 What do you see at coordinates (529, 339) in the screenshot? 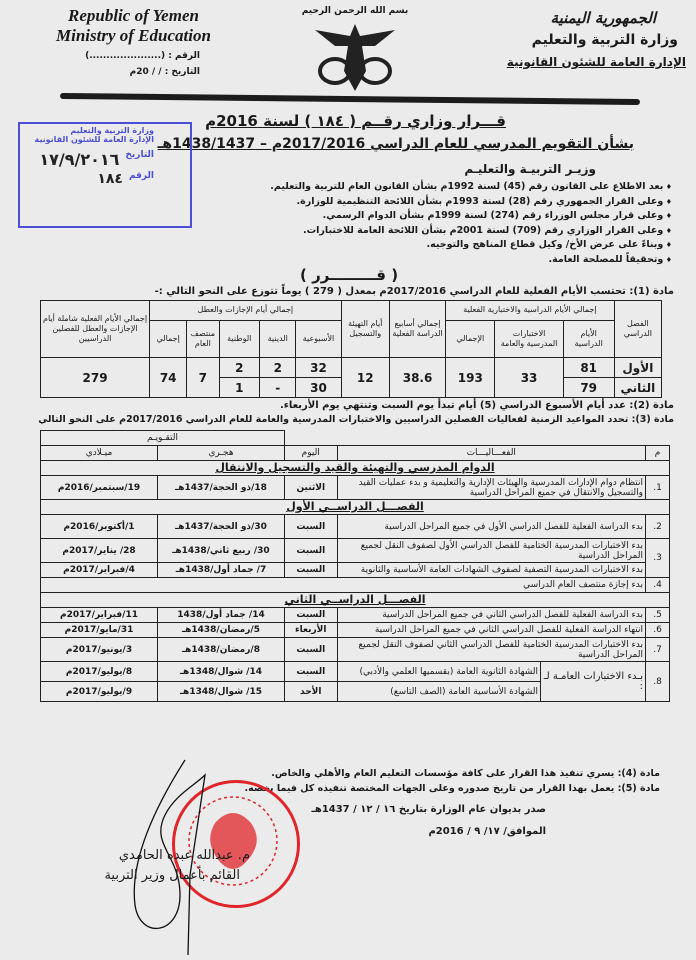
I see `th-exams: الاختبارات المدرسية والعامة` at bounding box center [529, 339].